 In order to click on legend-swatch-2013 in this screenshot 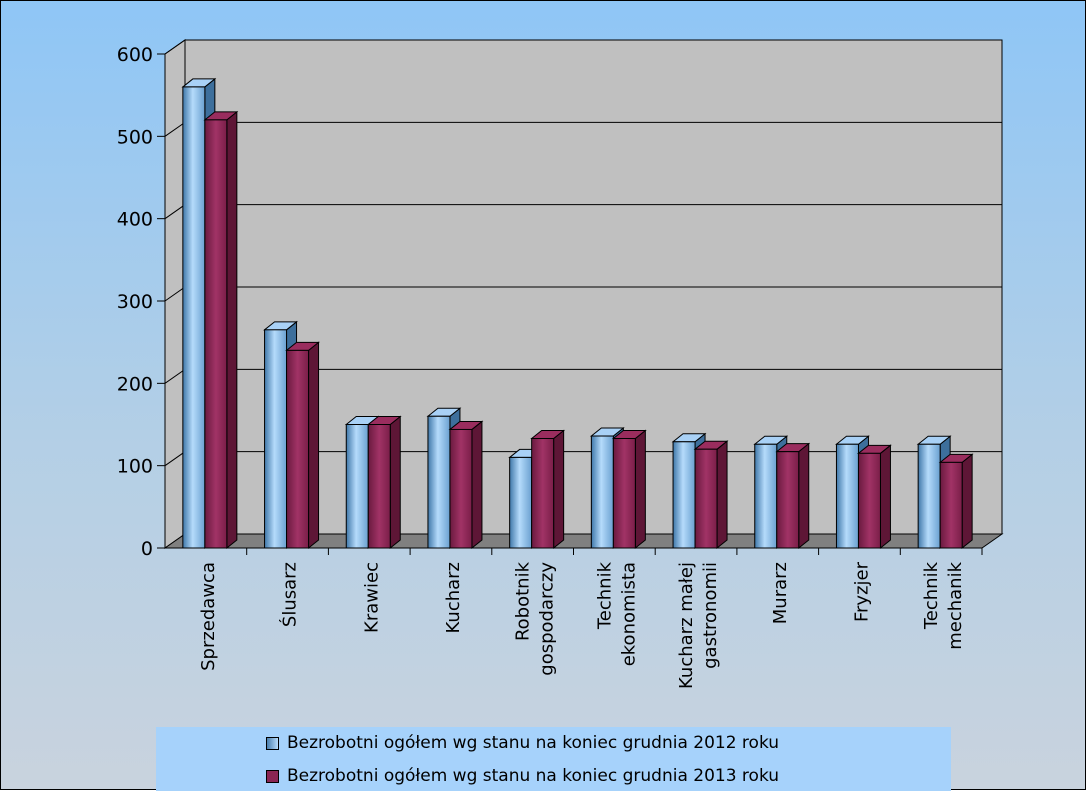, I will do `click(272, 776)`.